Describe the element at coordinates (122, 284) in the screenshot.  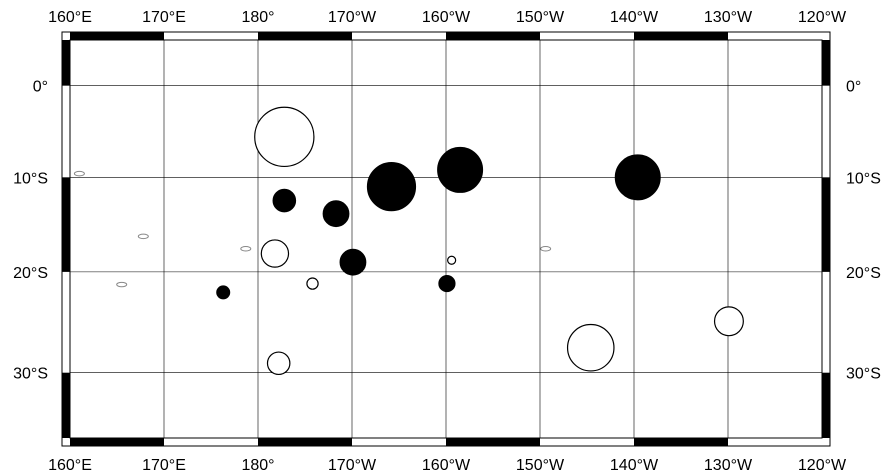
I see `island-new-caledonia` at that location.